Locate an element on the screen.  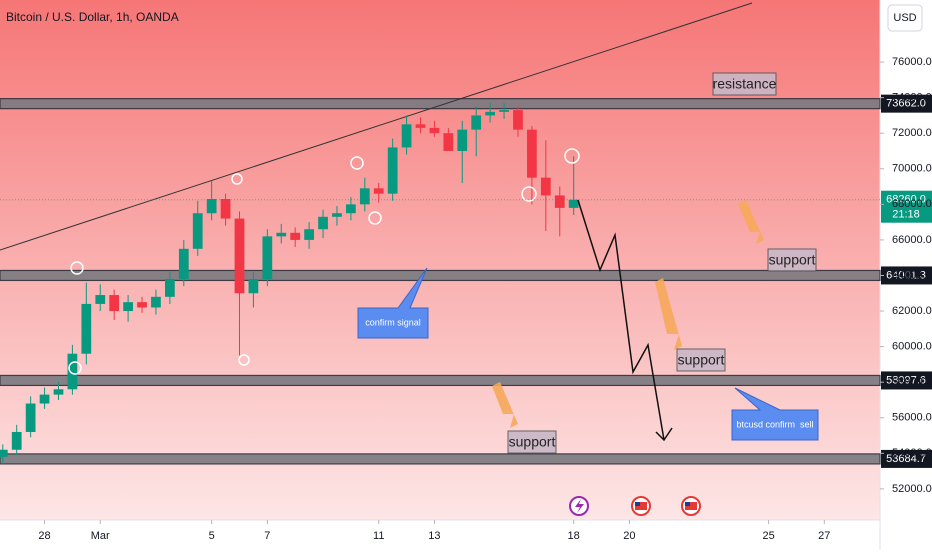
level-price-label: 53684.7 is located at coordinates (906, 459).